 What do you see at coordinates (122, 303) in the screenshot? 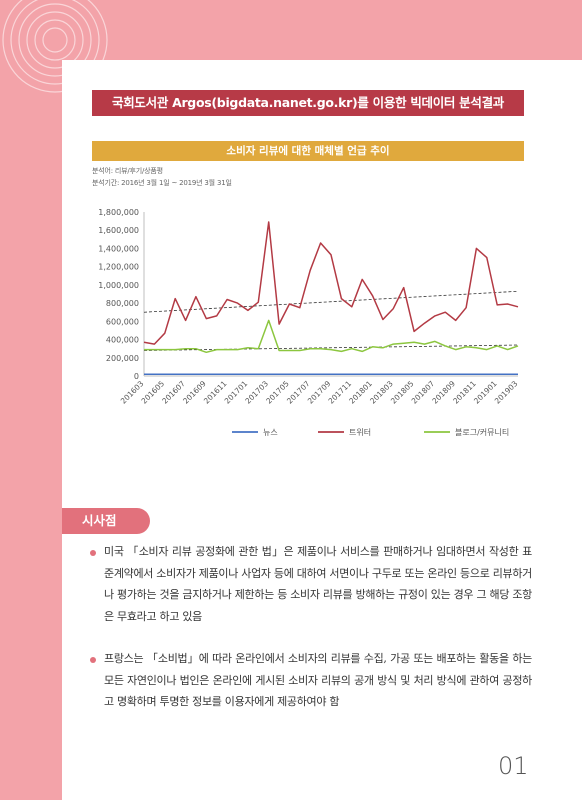
I see `y-tick-label: 800,000` at bounding box center [122, 303].